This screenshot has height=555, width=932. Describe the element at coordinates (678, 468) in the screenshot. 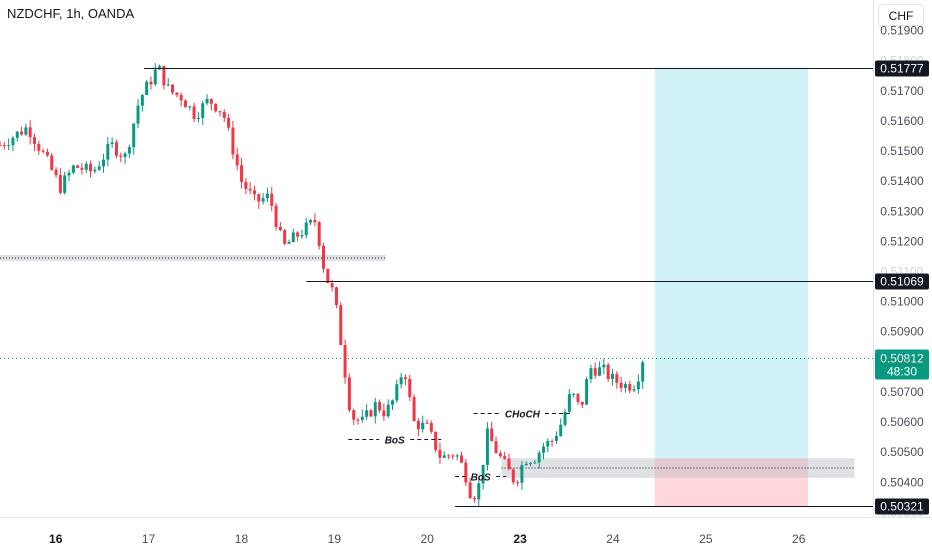

I see `demand-zone` at that location.